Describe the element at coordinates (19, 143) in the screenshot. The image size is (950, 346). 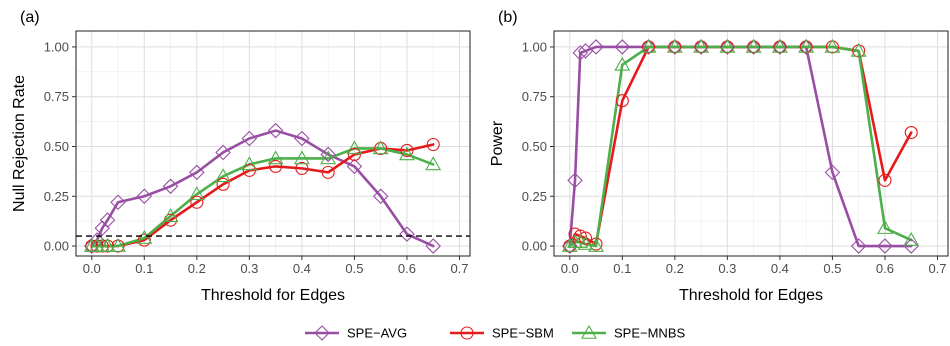
I see `y-axis-title: Null Rejection Rate` at that location.